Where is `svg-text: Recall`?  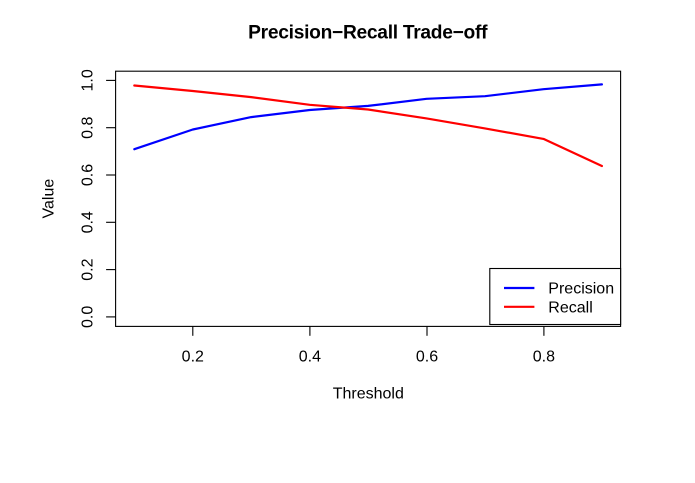 svg-text: Recall is located at coordinates (570, 308).